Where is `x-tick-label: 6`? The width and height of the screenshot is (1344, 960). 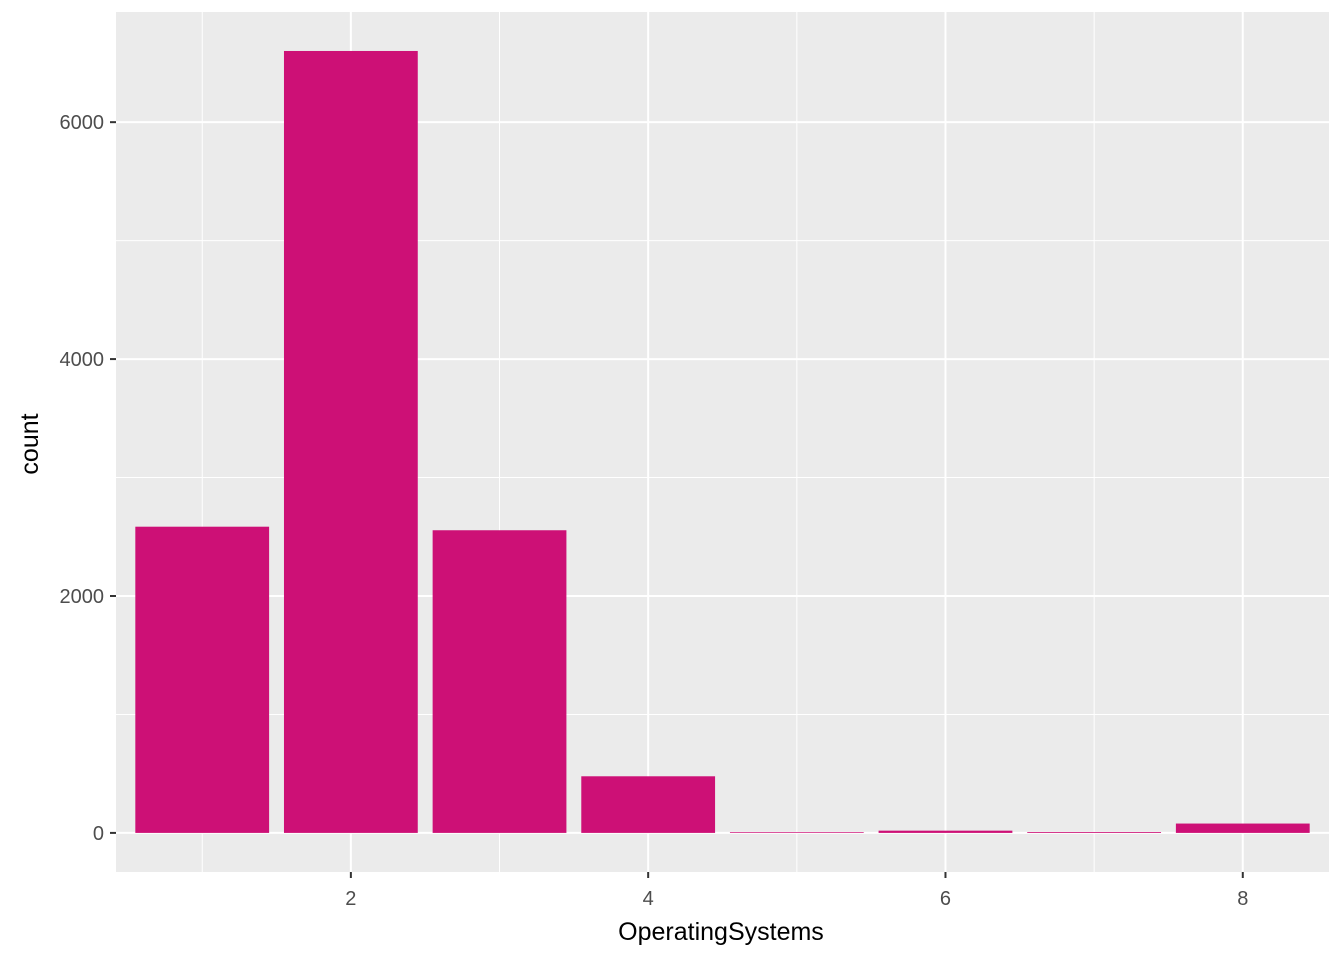
x-tick-label: 6 is located at coordinates (945, 899).